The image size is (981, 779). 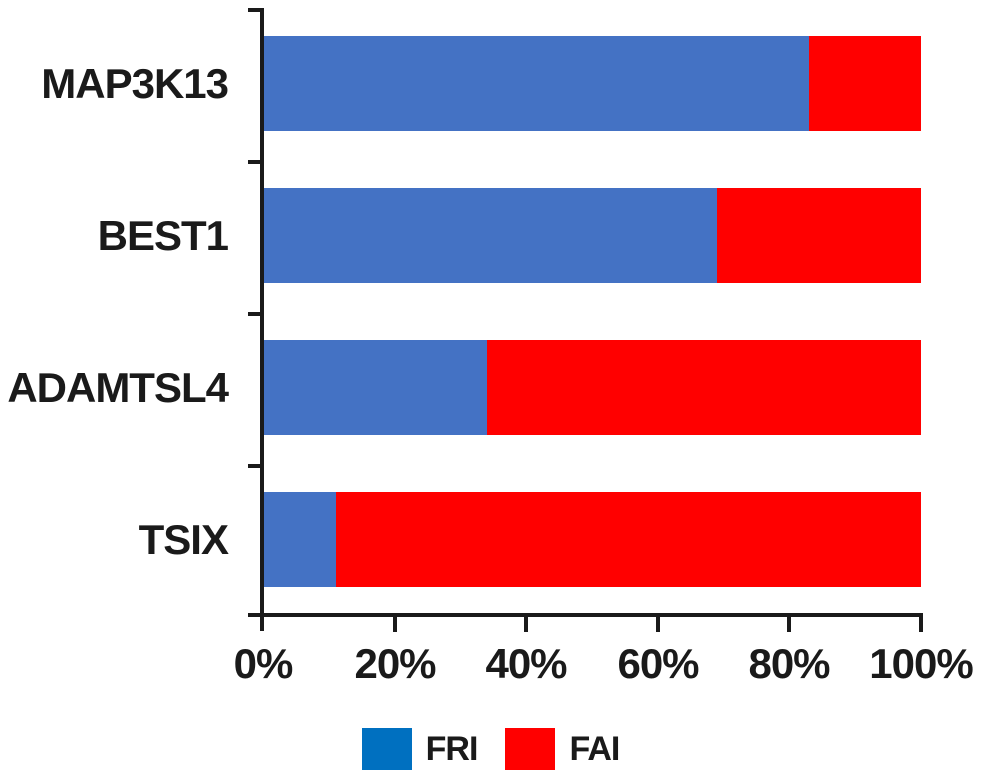 What do you see at coordinates (490, 749) in the screenshot?
I see `legend: FRI FAI` at bounding box center [490, 749].